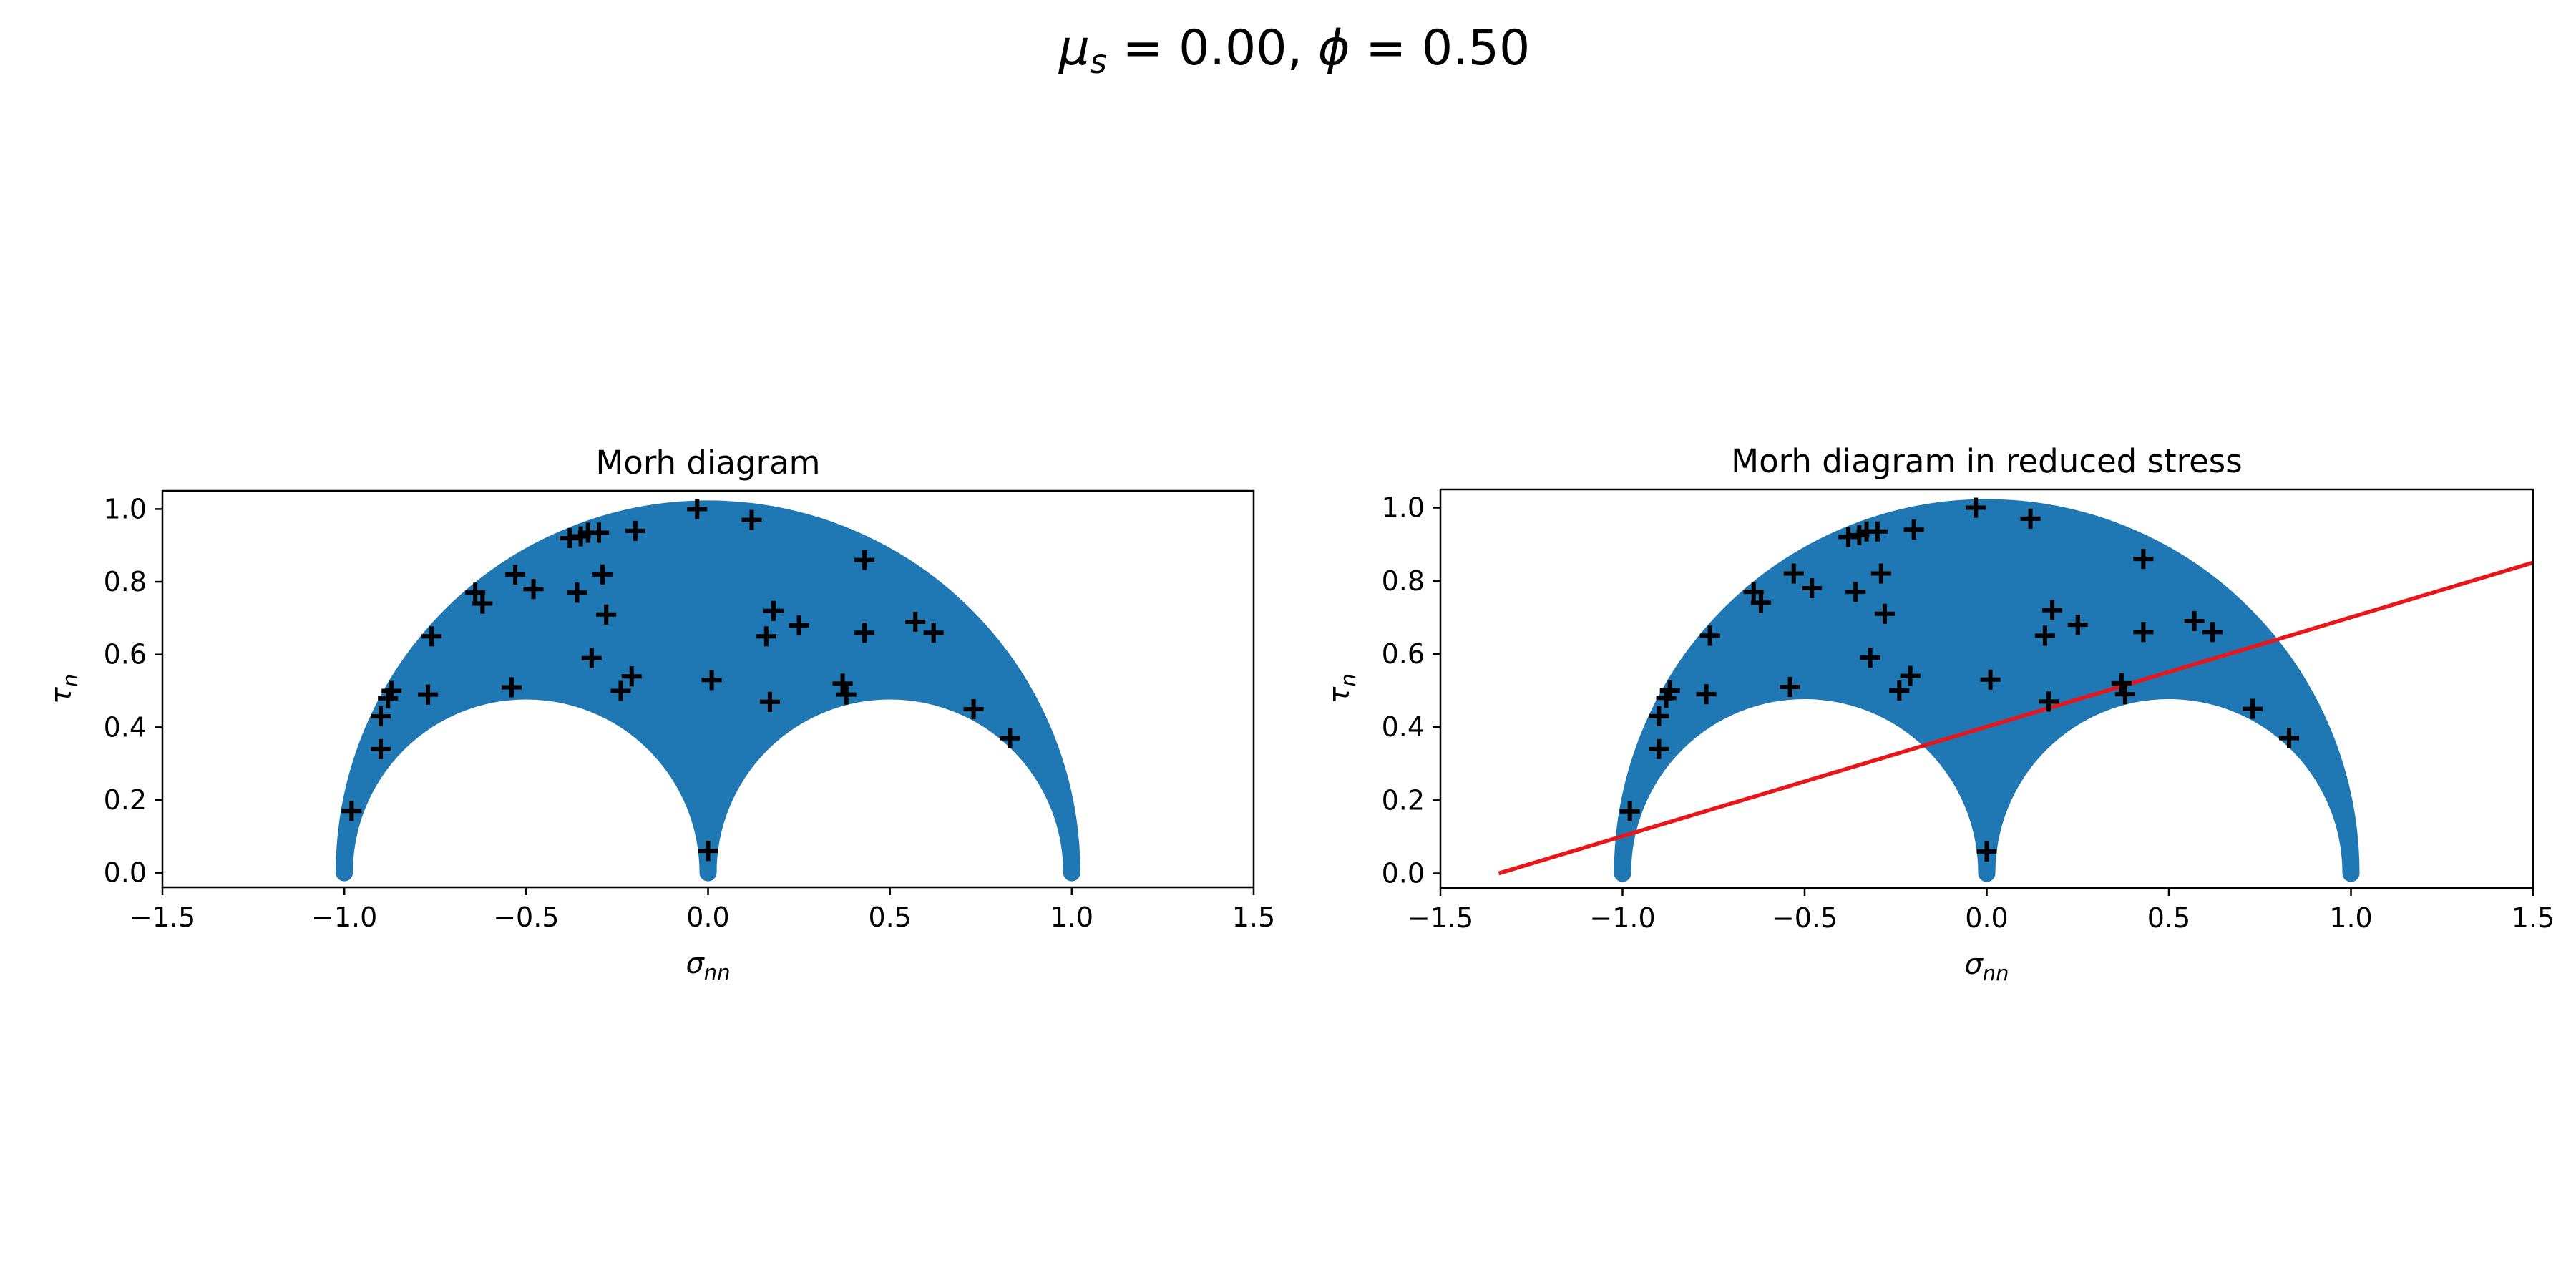  Describe the element at coordinates (1403, 508) in the screenshot. I see `y-tick-label: 1.0` at that location.